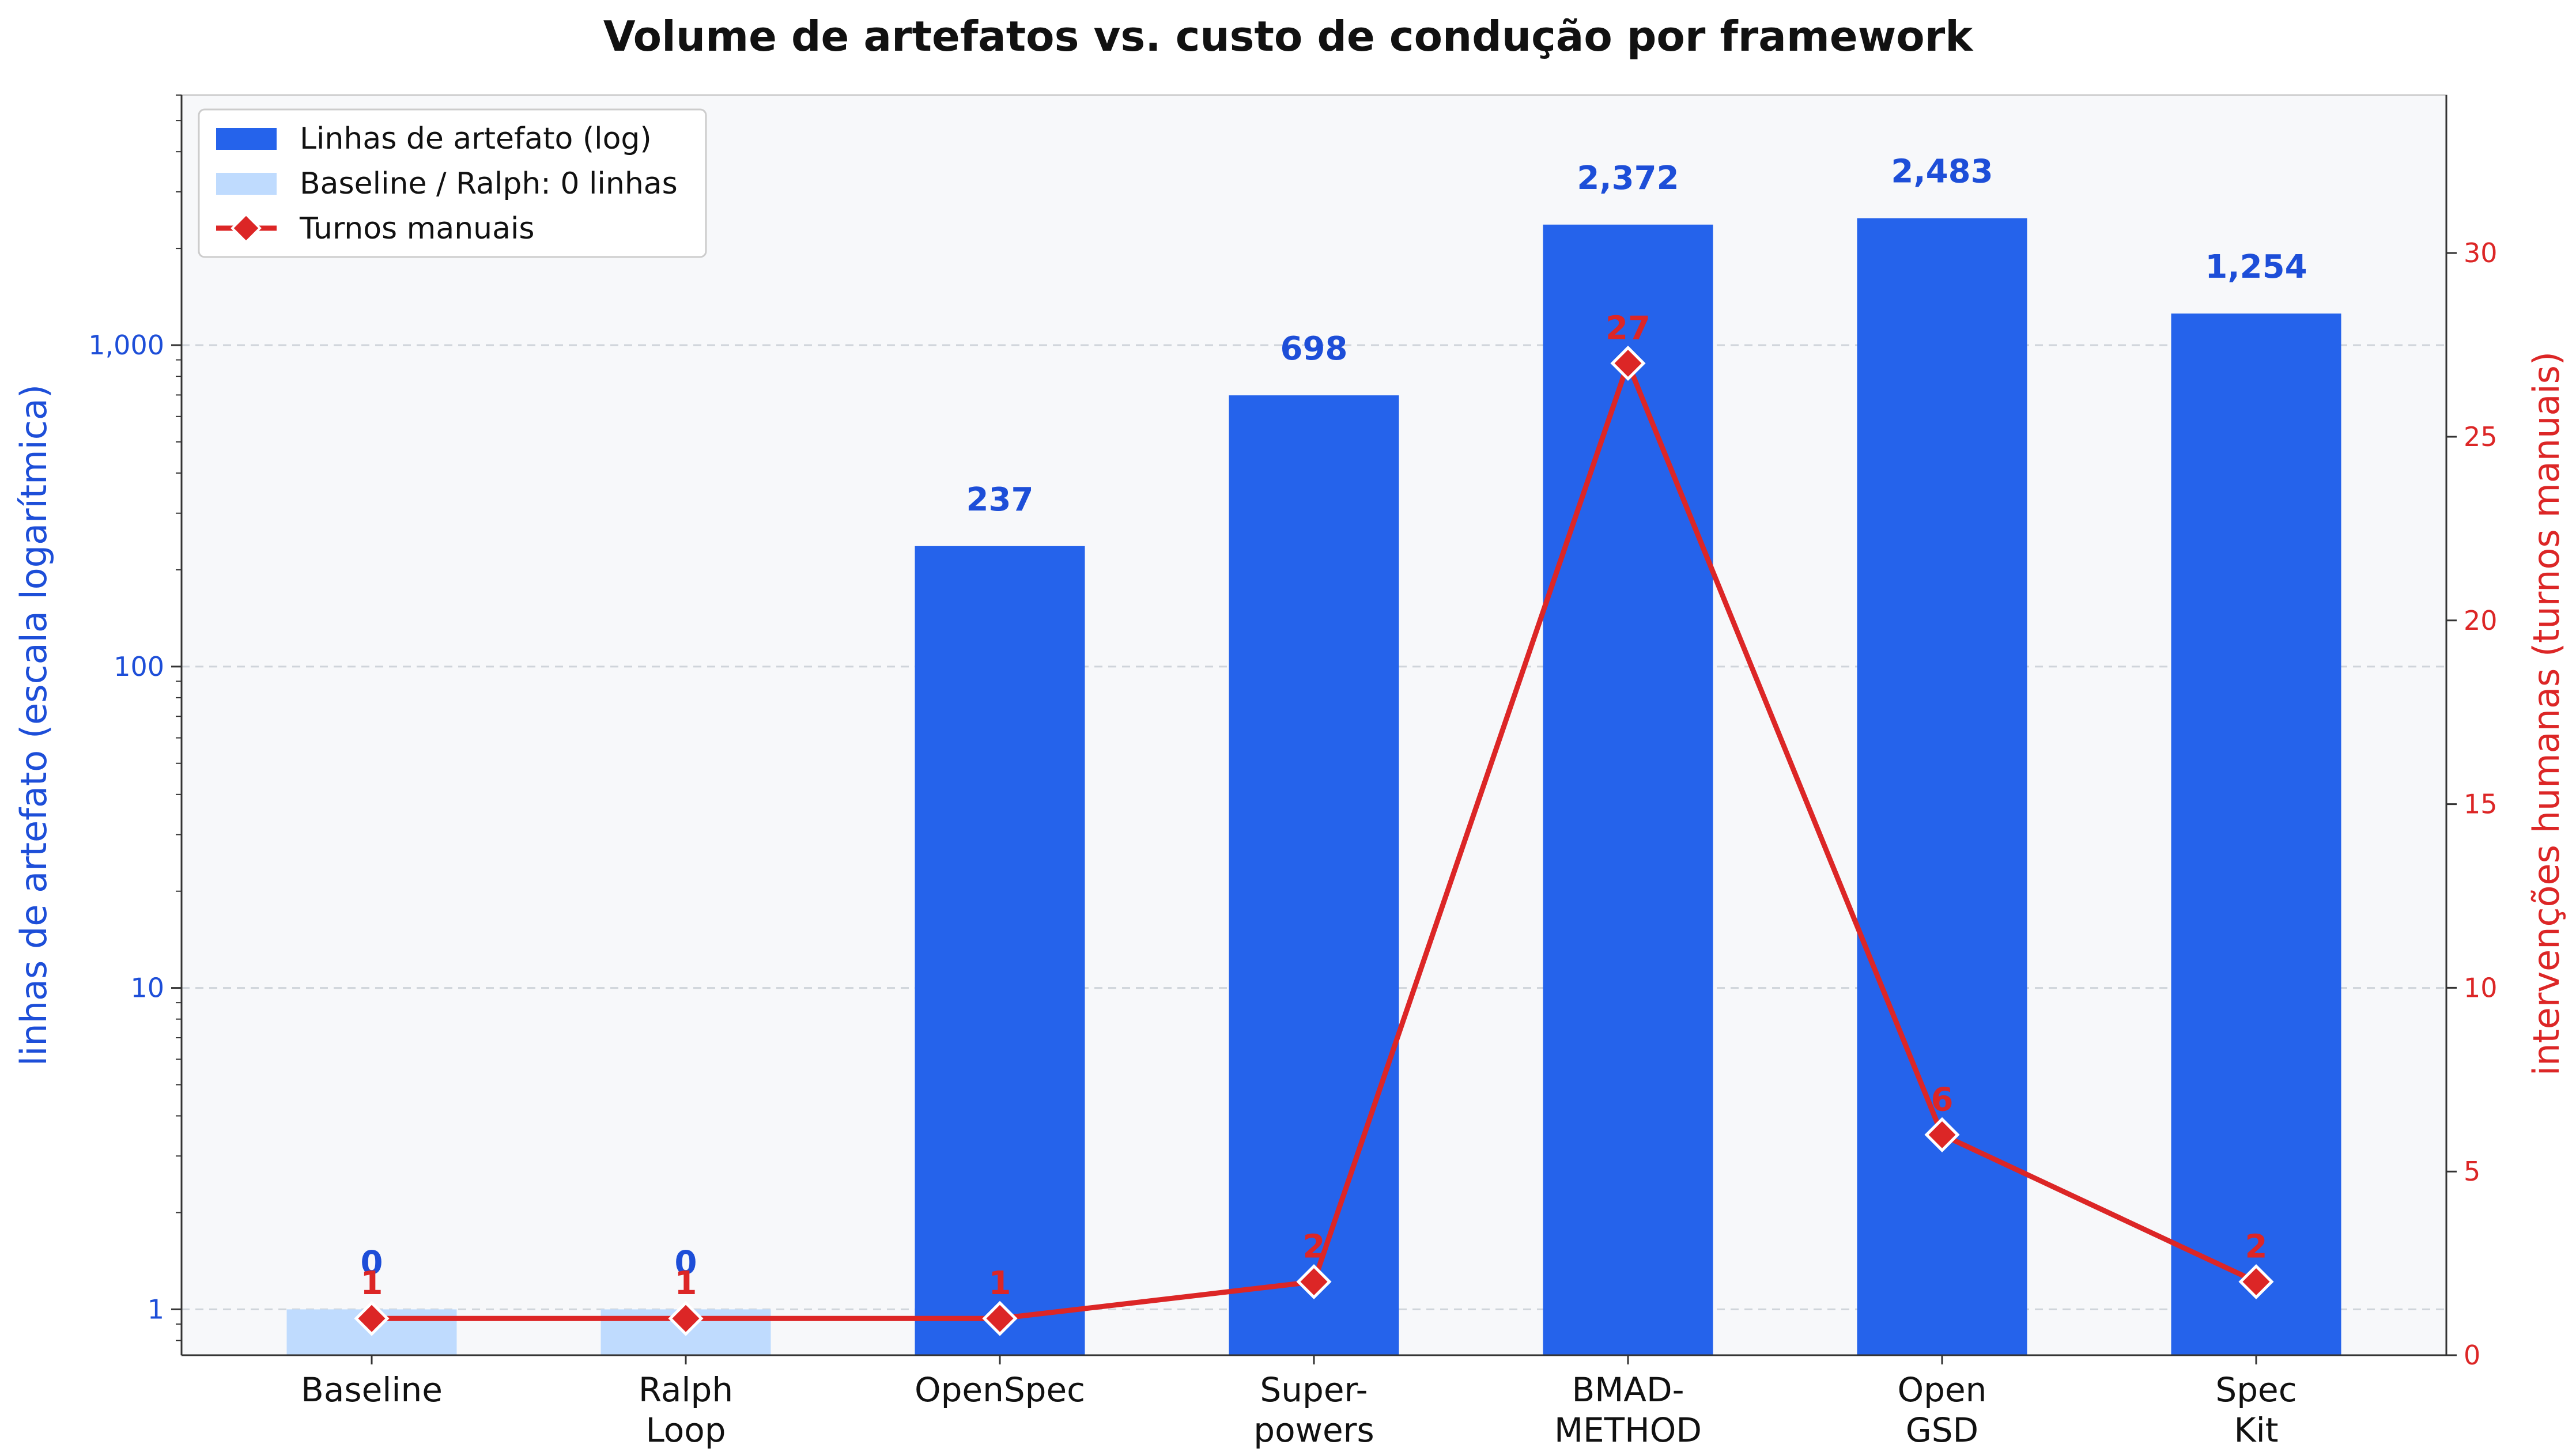 The height and width of the screenshot is (1452, 2576). I want to click on line-value-label-1: 1, so click(686, 1283).